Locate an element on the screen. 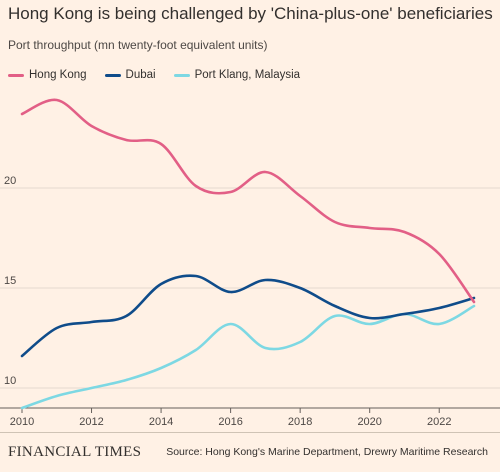 The width and height of the screenshot is (500, 472). legend-item-hong-kong: Hong Kong is located at coordinates (47, 75).